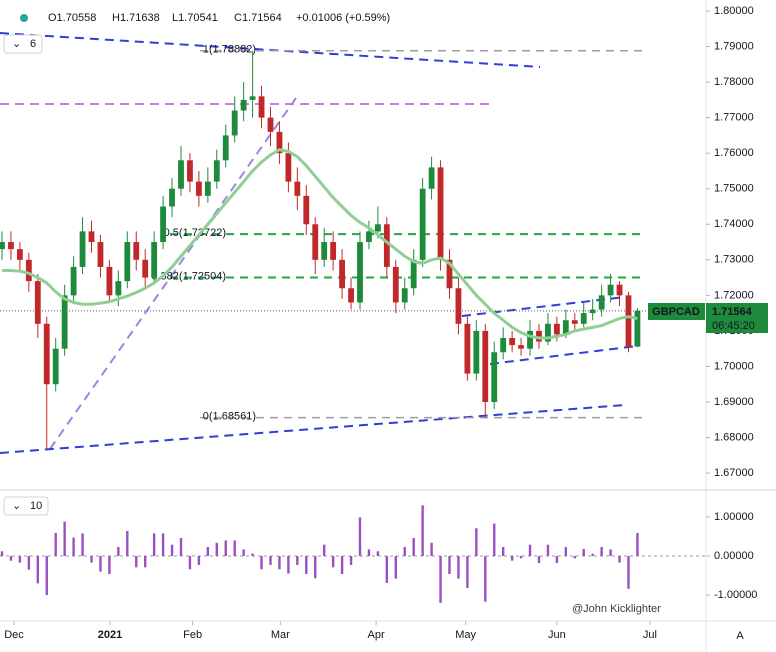 The height and width of the screenshot is (652, 776). Describe the element at coordinates (258, 18) in the screenshot. I see `ohlc-value: C1.71564` at that location.